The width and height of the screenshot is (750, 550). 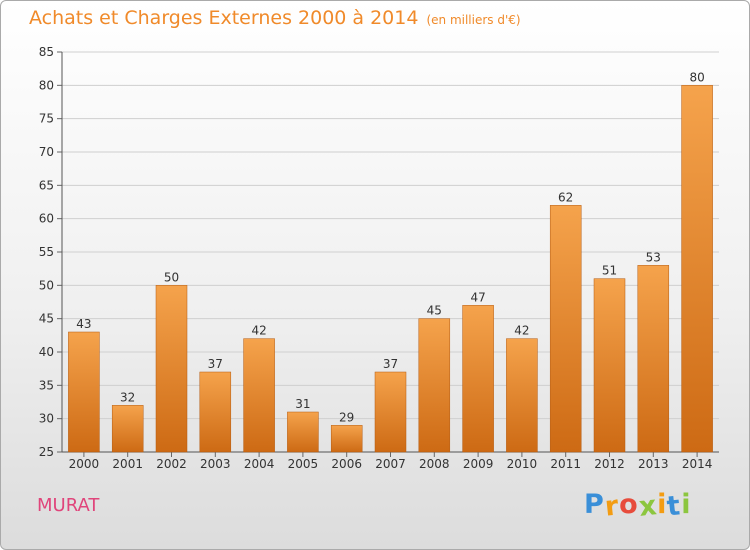 I want to click on y-tick-label: 80, so click(x=46, y=85).